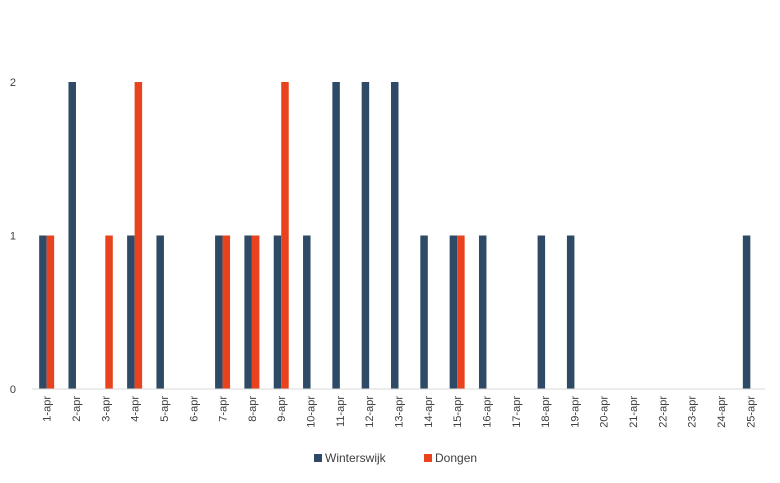 The height and width of the screenshot is (483, 780). What do you see at coordinates (255, 312) in the screenshot?
I see `bar-dongen-8-apr` at bounding box center [255, 312].